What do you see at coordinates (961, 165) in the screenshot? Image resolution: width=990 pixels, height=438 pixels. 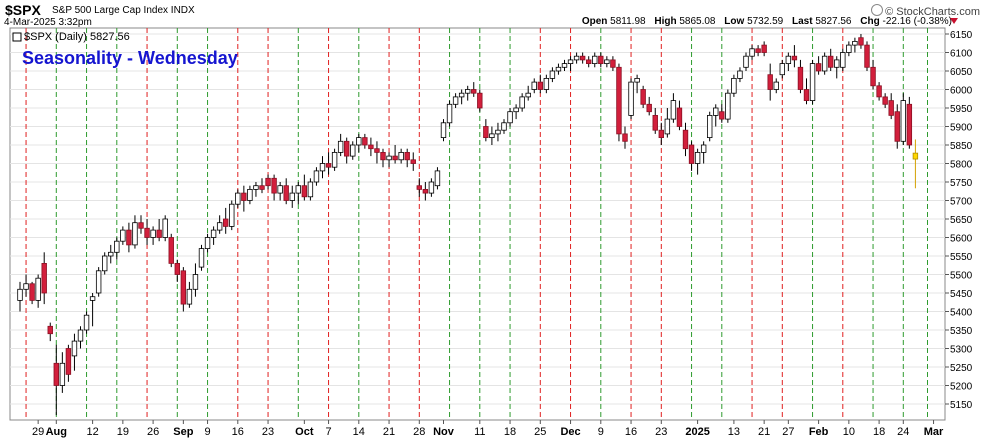 I see `y-tick-label: 5800` at bounding box center [961, 165].